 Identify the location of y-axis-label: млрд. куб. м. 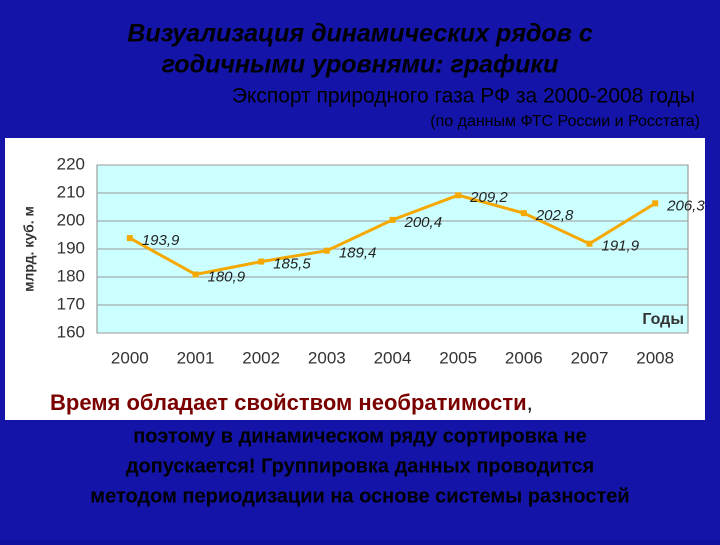
(29, 249).